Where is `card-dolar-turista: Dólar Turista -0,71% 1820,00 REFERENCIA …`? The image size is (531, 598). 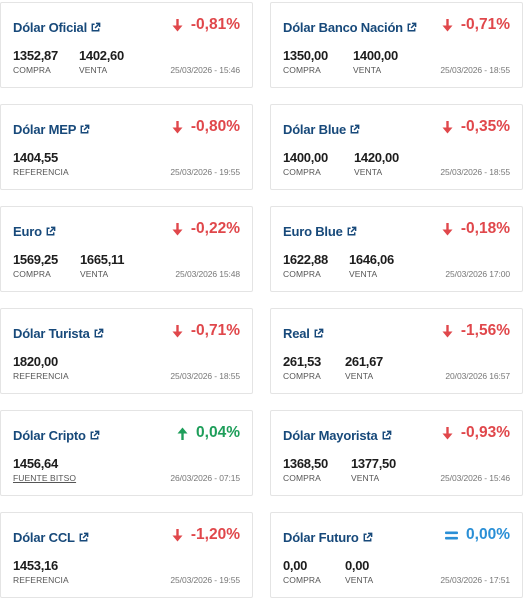 card-dolar-turista: Dólar Turista -0,71% 1820,00 REFERENCIA … is located at coordinates (126, 351).